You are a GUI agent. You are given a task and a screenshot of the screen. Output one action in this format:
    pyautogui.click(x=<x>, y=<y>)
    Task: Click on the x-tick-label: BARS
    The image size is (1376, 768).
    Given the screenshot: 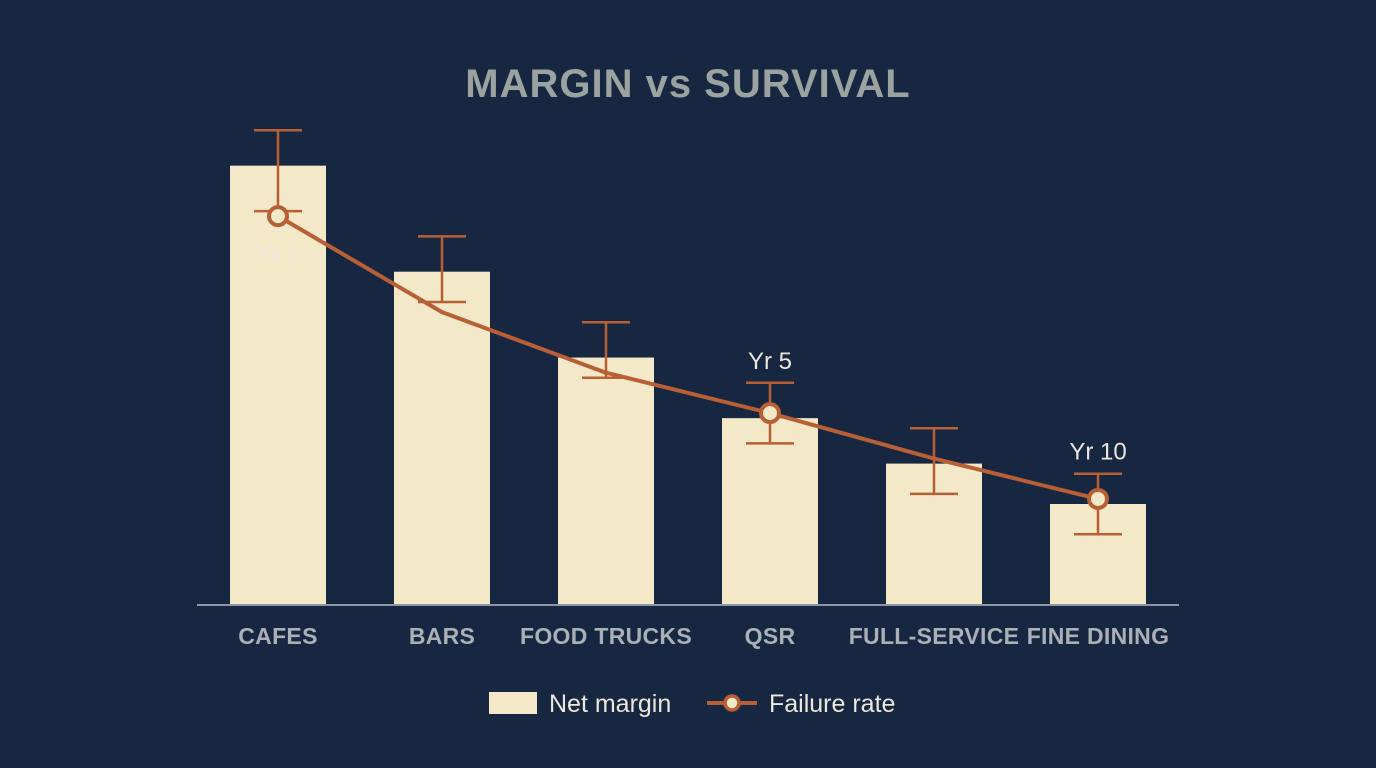 What is the action you would take?
    pyautogui.click(x=442, y=636)
    